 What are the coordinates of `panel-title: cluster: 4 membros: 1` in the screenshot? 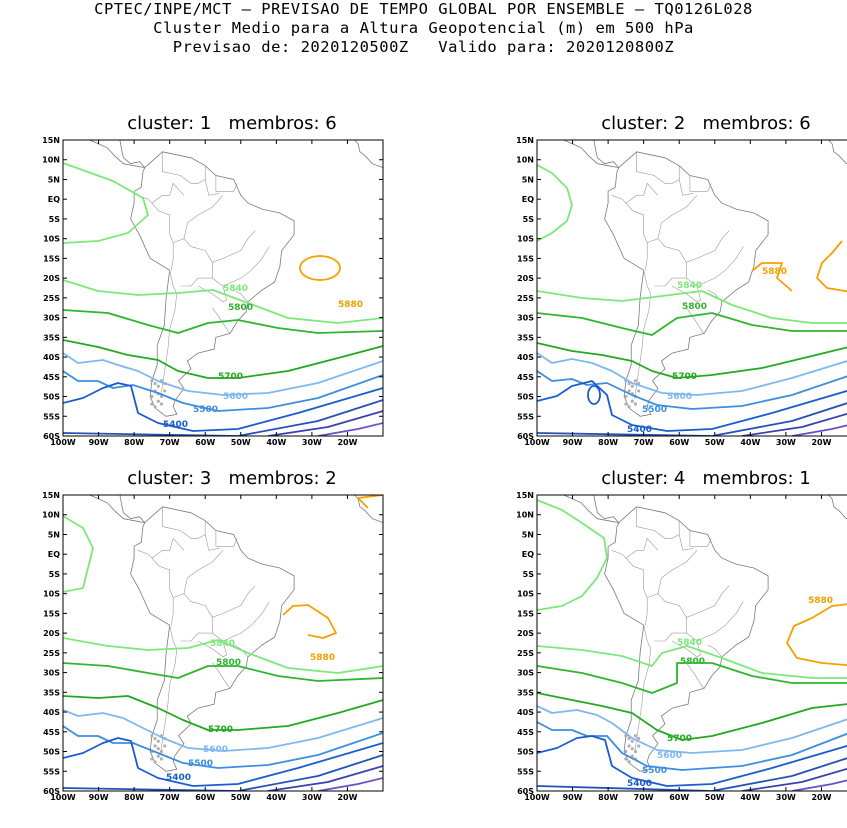 It's located at (706, 478).